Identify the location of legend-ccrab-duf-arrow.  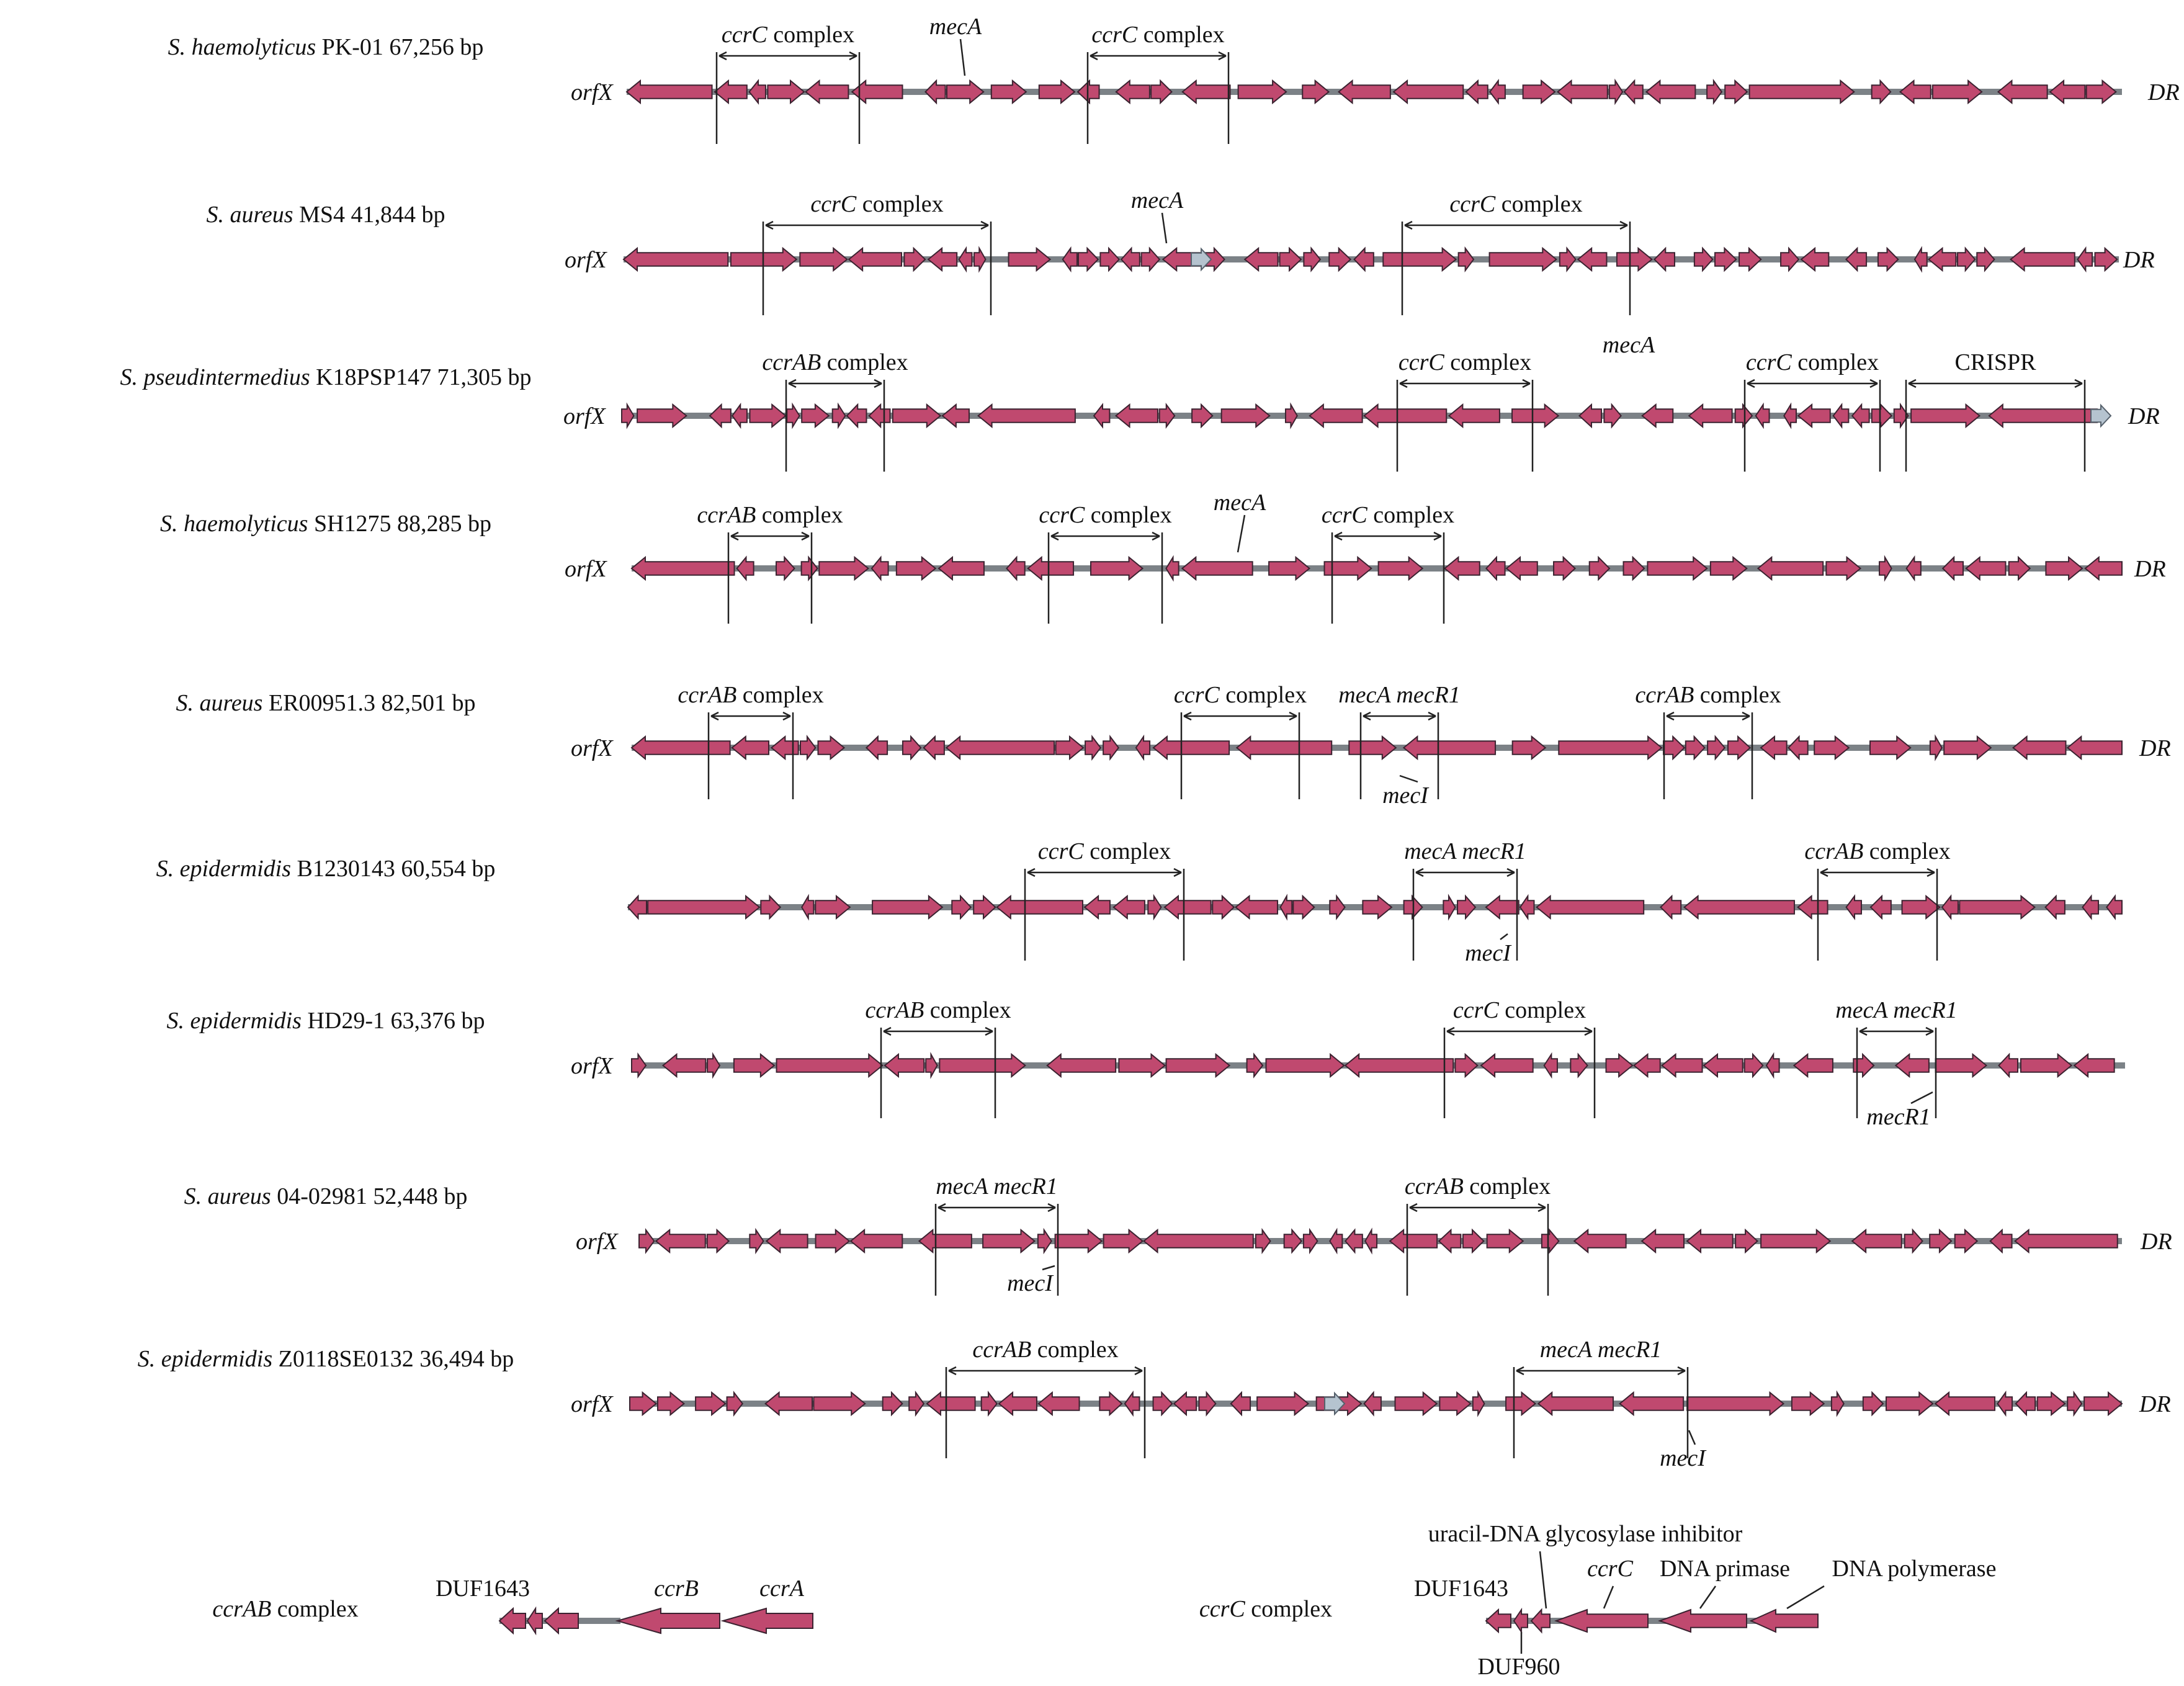
(534, 1621).